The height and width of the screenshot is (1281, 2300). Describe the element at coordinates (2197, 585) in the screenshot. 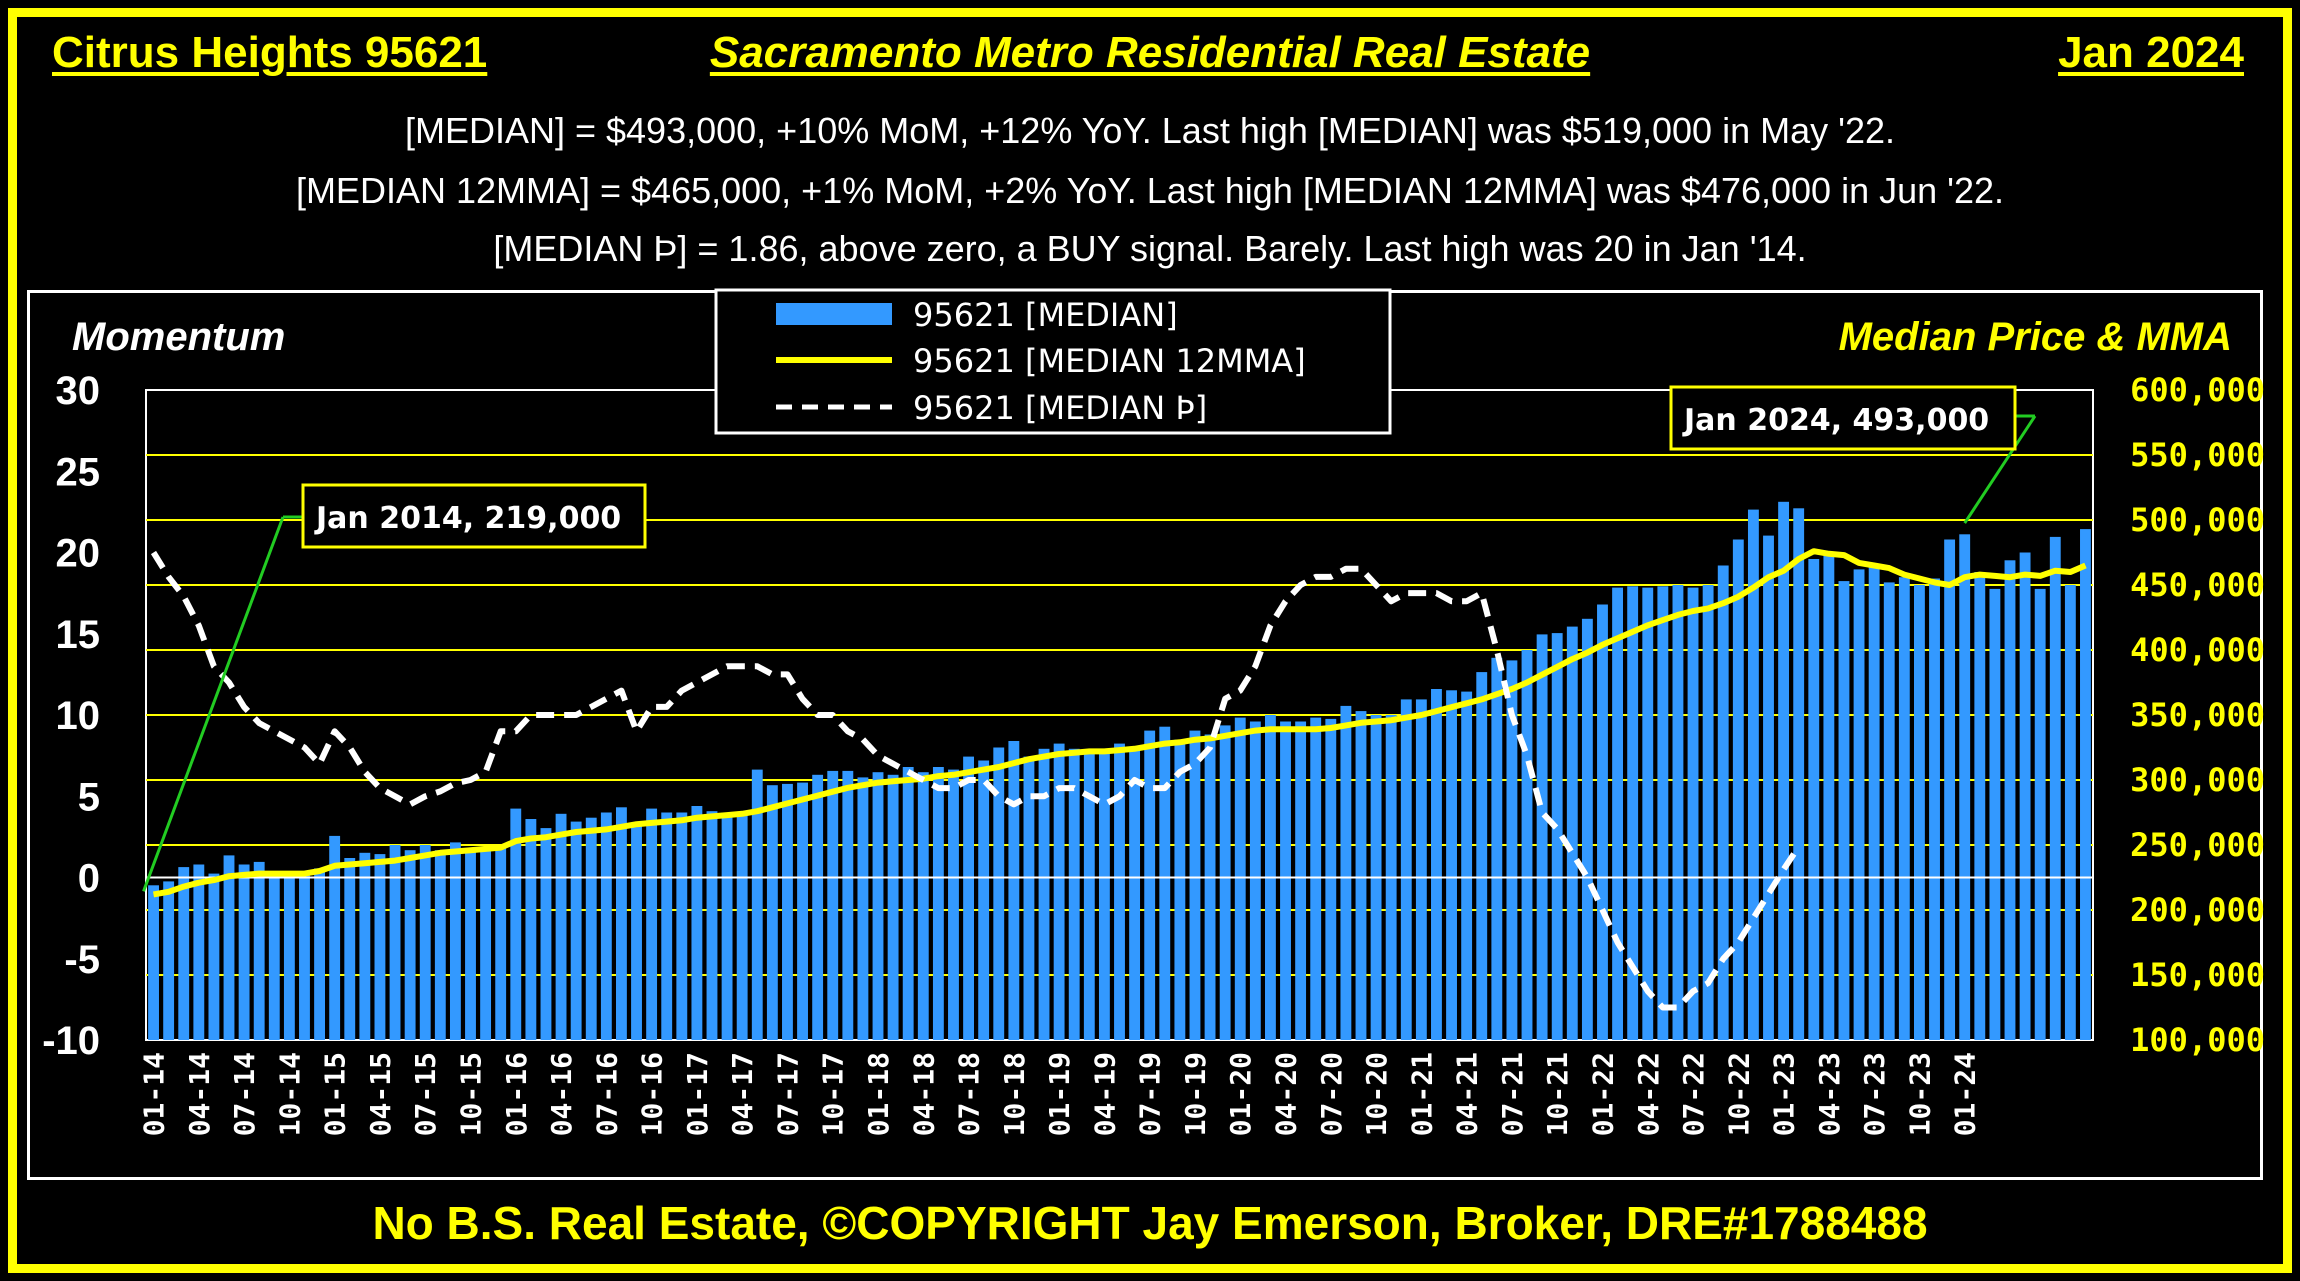

I see `right-axis-tick-label: 450,000` at that location.